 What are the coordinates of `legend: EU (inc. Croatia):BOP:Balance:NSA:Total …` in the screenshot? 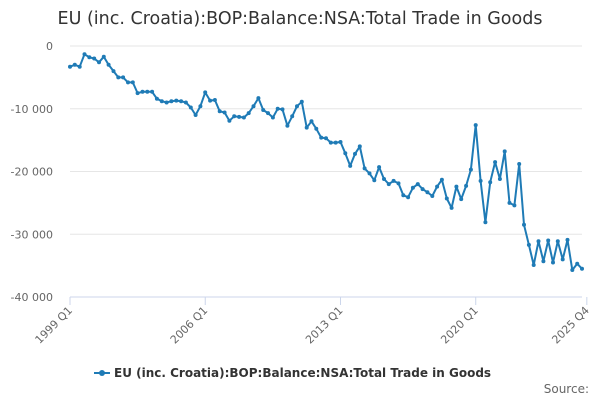 It's located at (292, 373).